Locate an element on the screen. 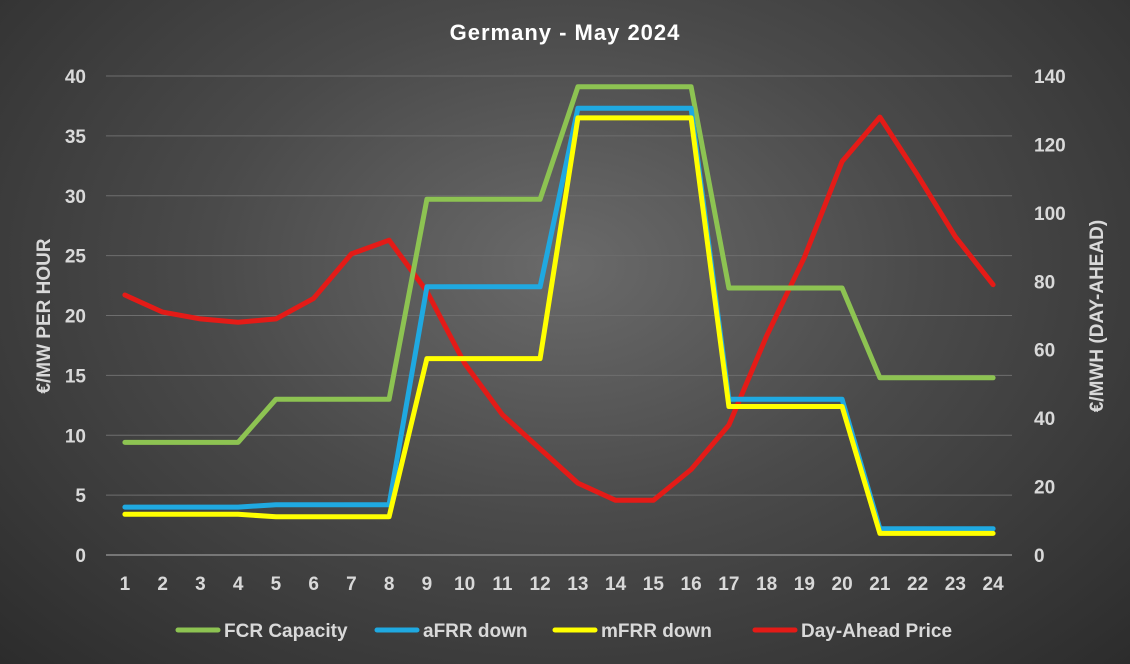 Image resolution: width=1130 pixels, height=664 pixels. legend-item: aFRR down is located at coordinates (451, 631).